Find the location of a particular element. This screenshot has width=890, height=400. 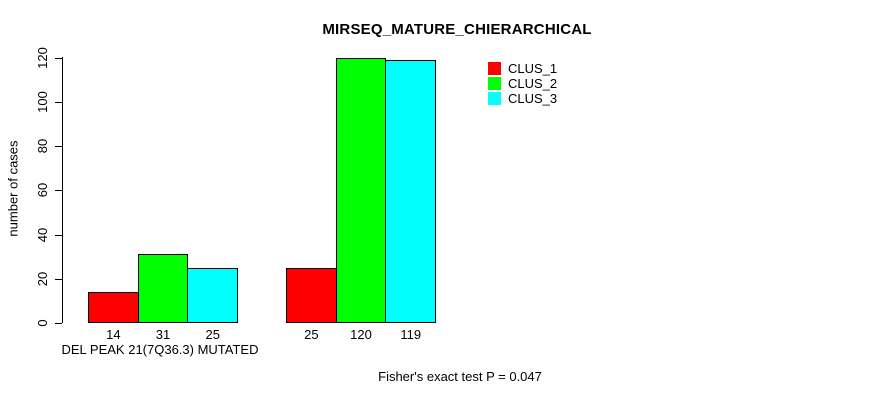

annotation-text: Fisher's exact test P = 0.047 is located at coordinates (460, 376).